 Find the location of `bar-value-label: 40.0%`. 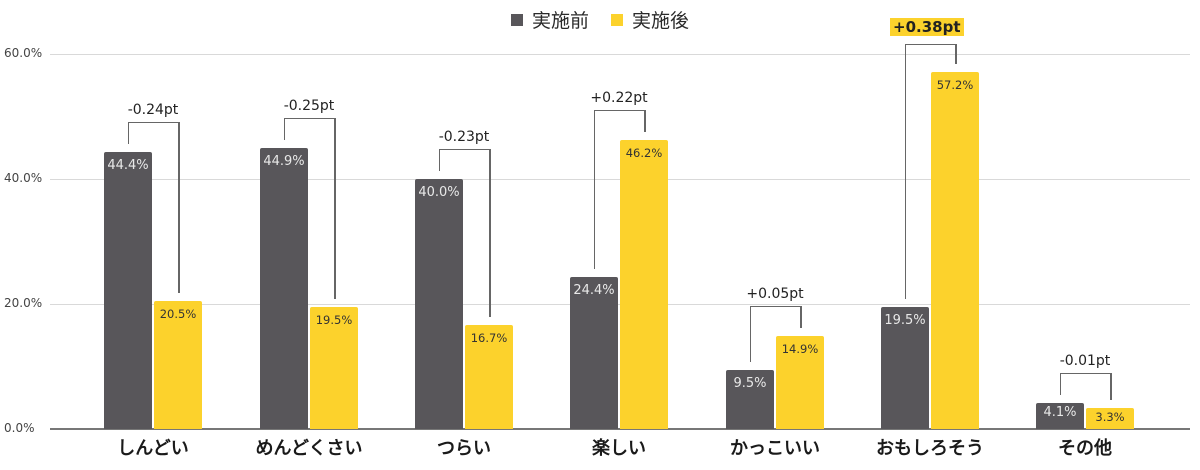

bar-value-label: 40.0% is located at coordinates (439, 192).